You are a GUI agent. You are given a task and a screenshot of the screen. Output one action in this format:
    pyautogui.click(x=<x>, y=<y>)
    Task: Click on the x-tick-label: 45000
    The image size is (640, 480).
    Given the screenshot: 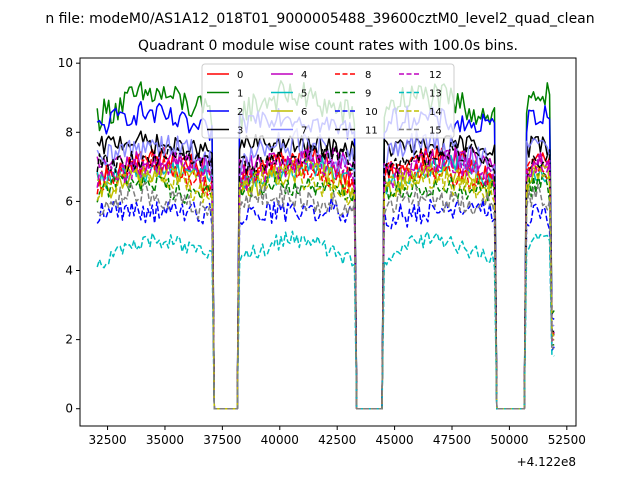 What is the action you would take?
    pyautogui.click(x=394, y=440)
    